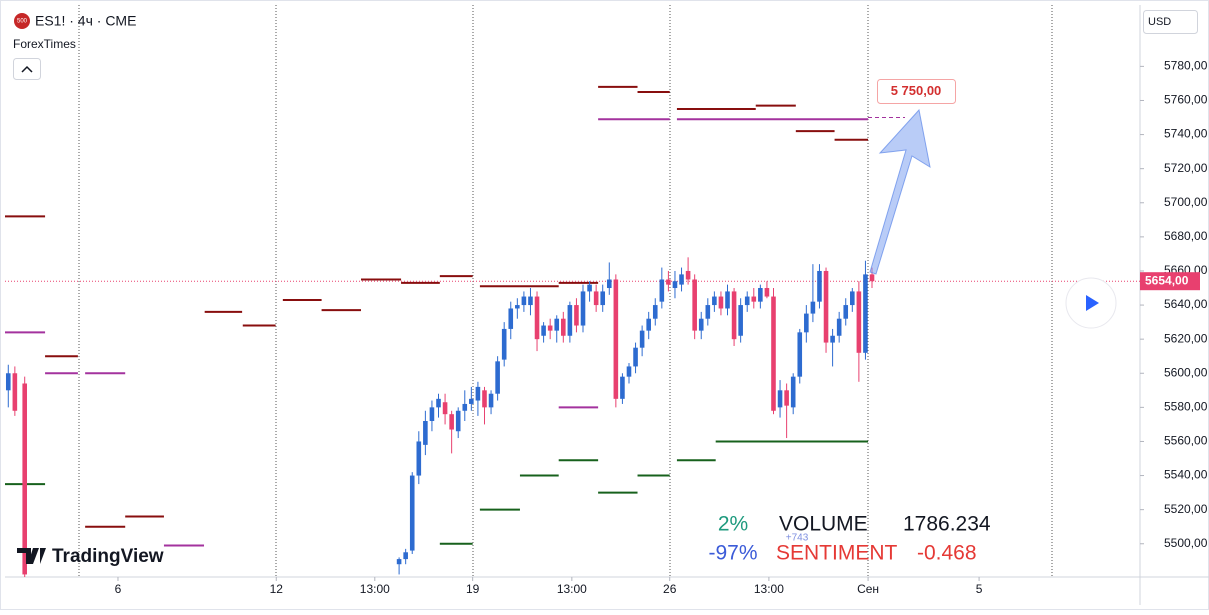 The height and width of the screenshot is (615, 1209). I want to click on y-tick-label: 5540,00, so click(1186, 475).